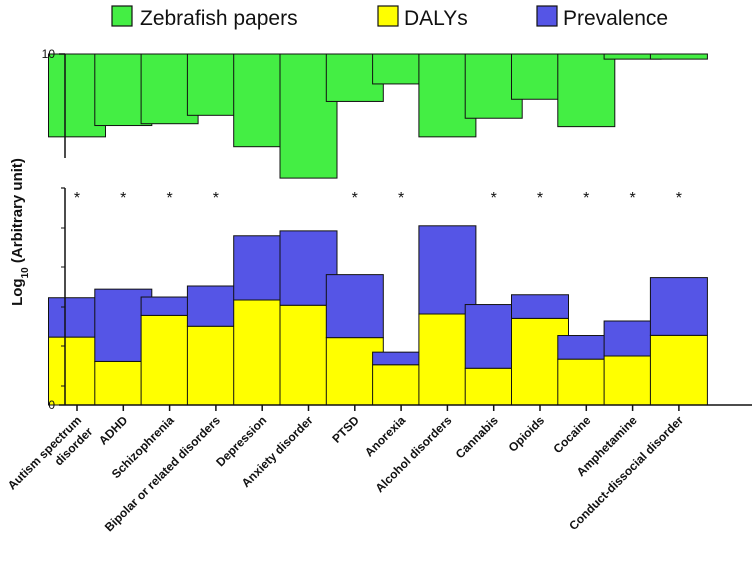  I want to click on top-y-tick-label: 10, so click(49, 54).